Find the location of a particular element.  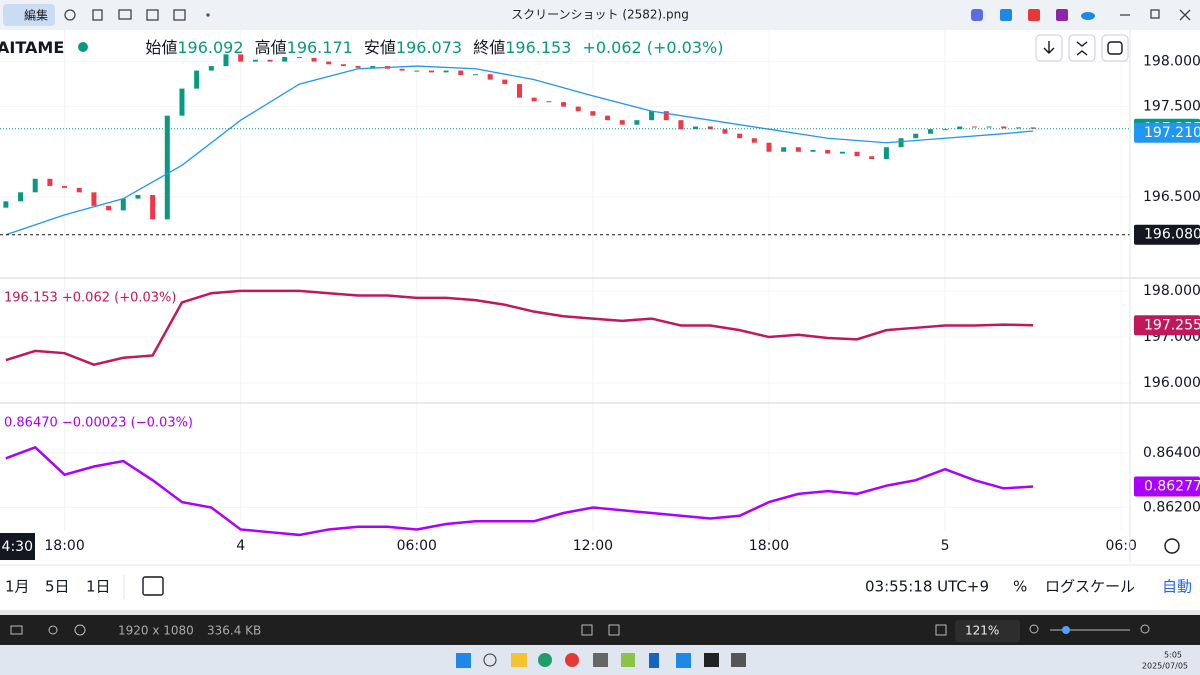

window-title: スクリーンショット (2582).png is located at coordinates (600, 15).